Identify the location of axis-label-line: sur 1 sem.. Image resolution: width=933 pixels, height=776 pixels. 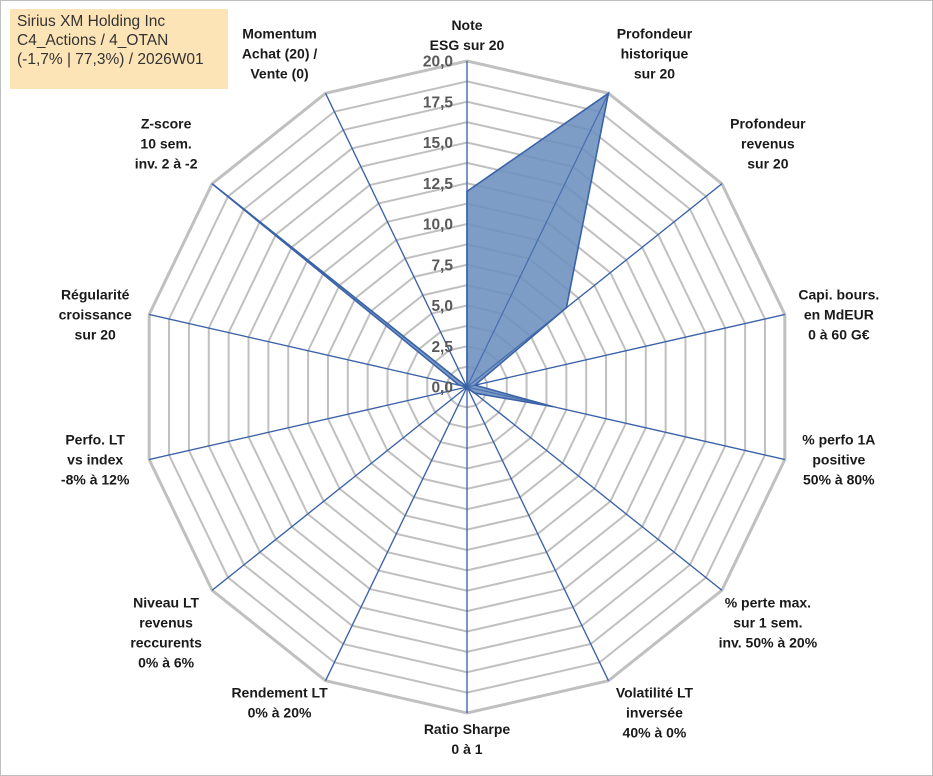
(767, 622).